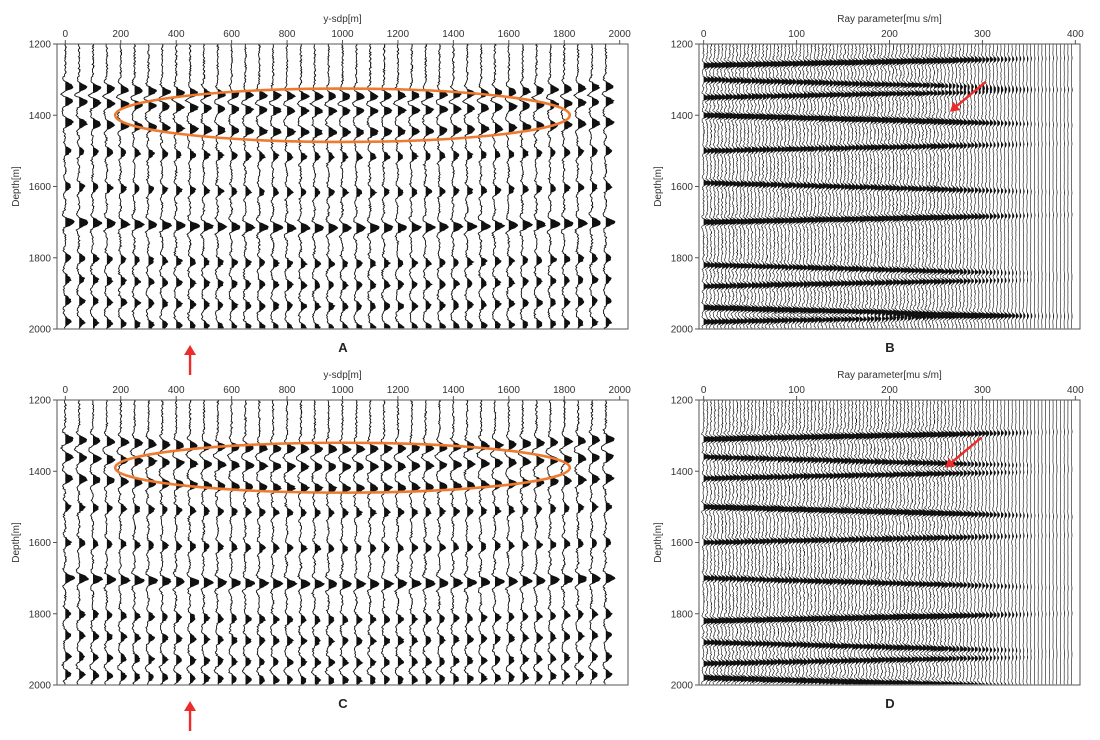 This screenshot has height=740, width=1100. I want to click on panel-label: B, so click(889, 347).